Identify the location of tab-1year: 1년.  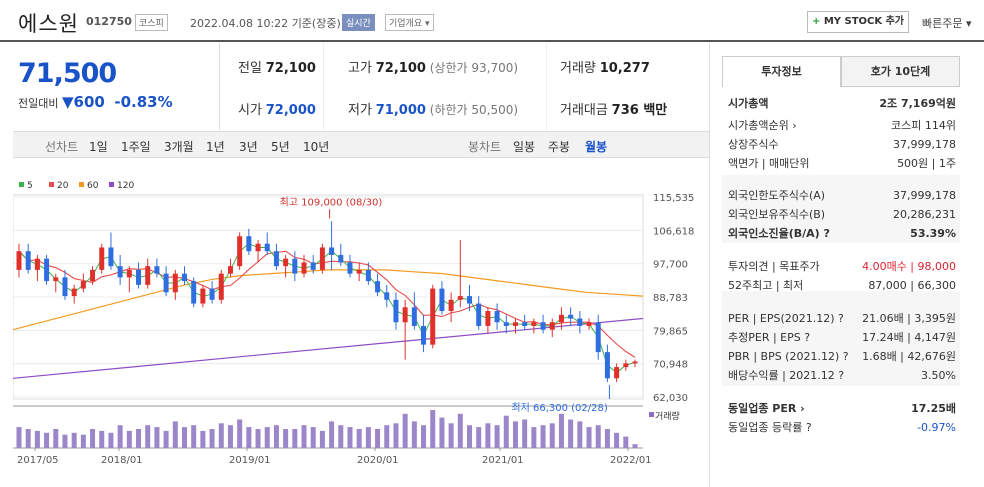
(215, 147).